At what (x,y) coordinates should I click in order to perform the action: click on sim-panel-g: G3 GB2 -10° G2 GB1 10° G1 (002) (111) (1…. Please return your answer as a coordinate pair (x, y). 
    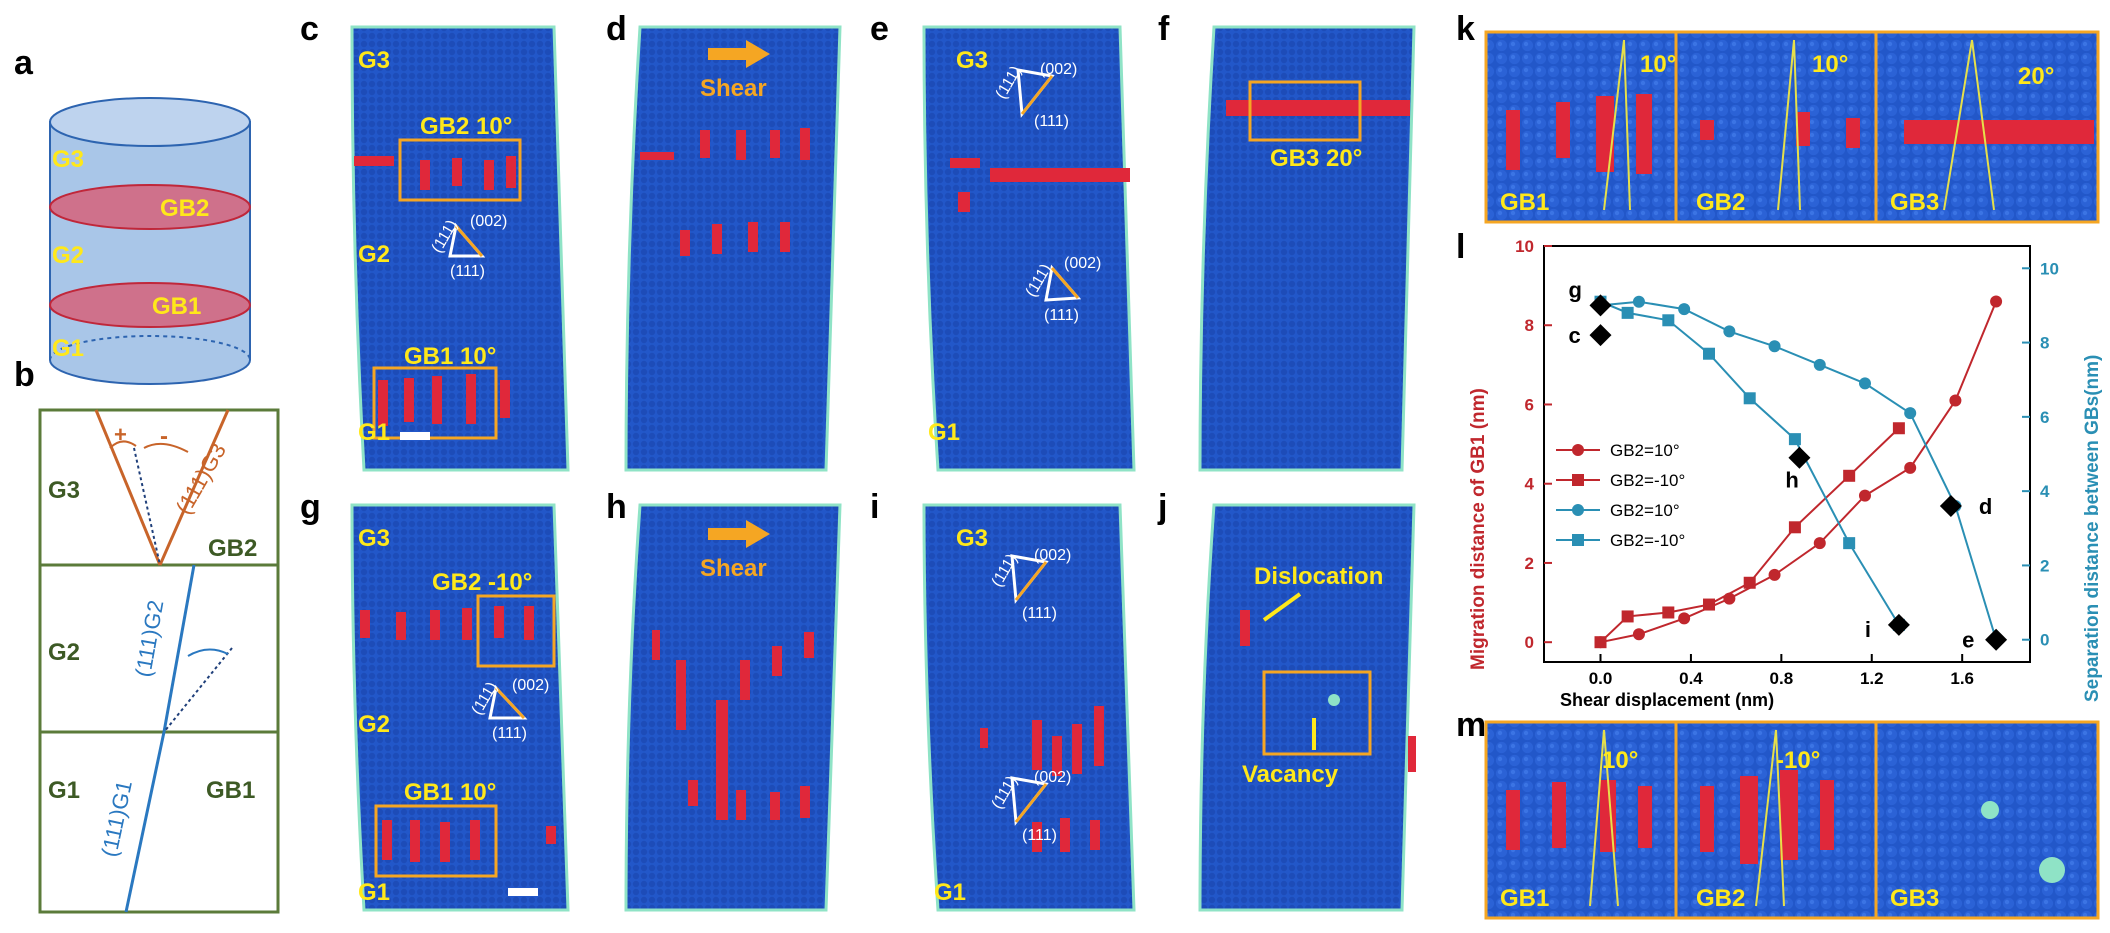
    Looking at the image, I should click on (460, 707).